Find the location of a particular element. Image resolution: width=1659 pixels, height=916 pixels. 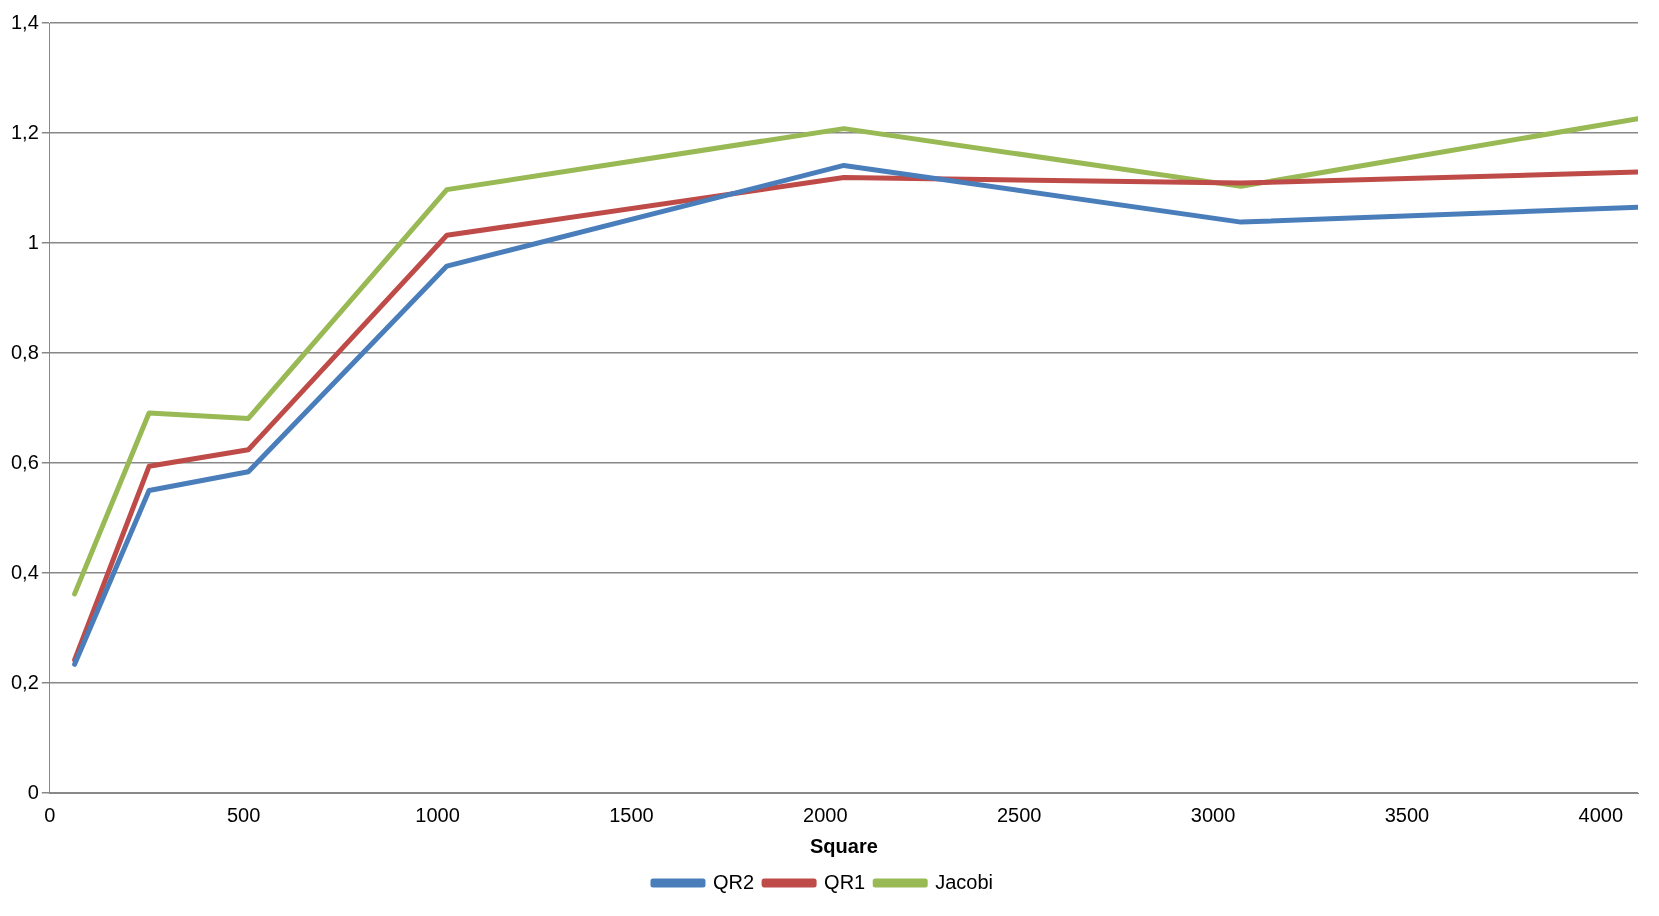

y-tick-label: 0,2 is located at coordinates (24, 681).